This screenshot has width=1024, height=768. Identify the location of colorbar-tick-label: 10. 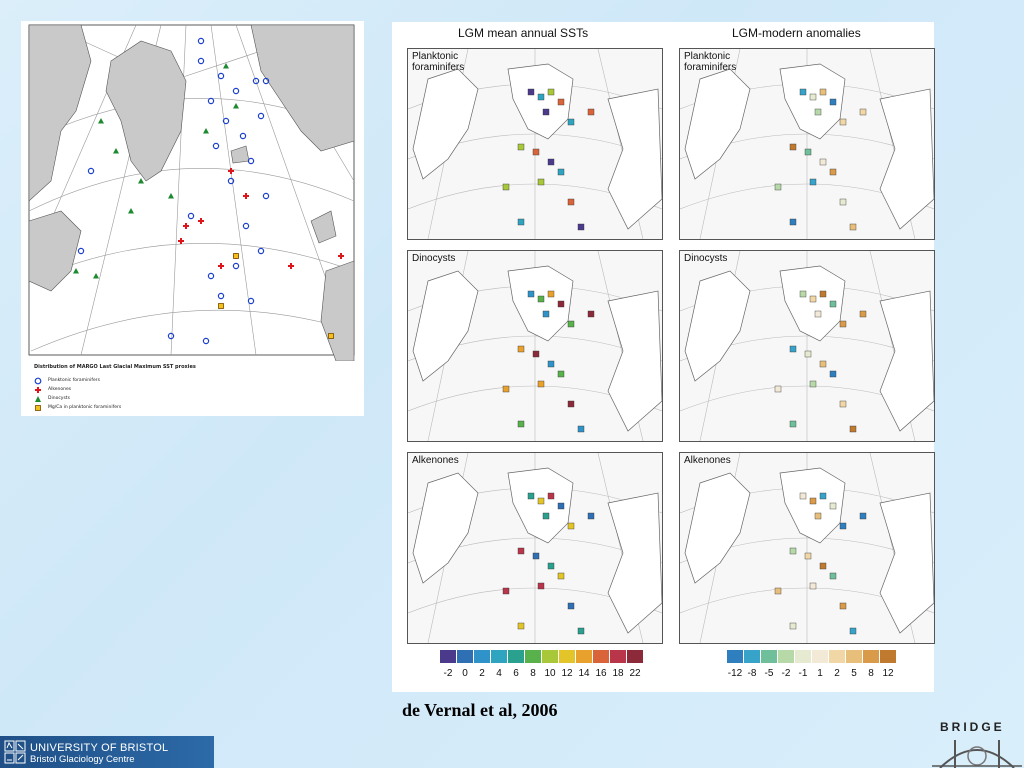
(550, 673).